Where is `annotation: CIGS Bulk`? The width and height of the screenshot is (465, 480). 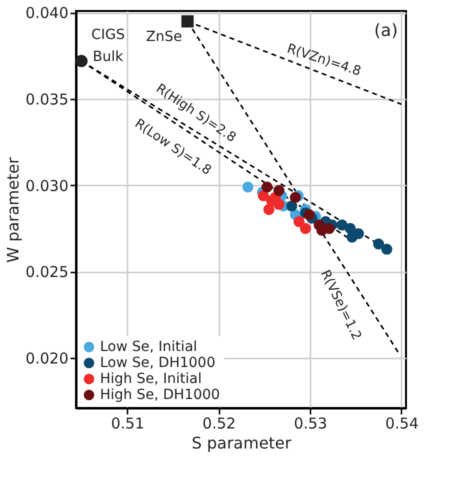 annotation: CIGS Bulk is located at coordinates (108, 46).